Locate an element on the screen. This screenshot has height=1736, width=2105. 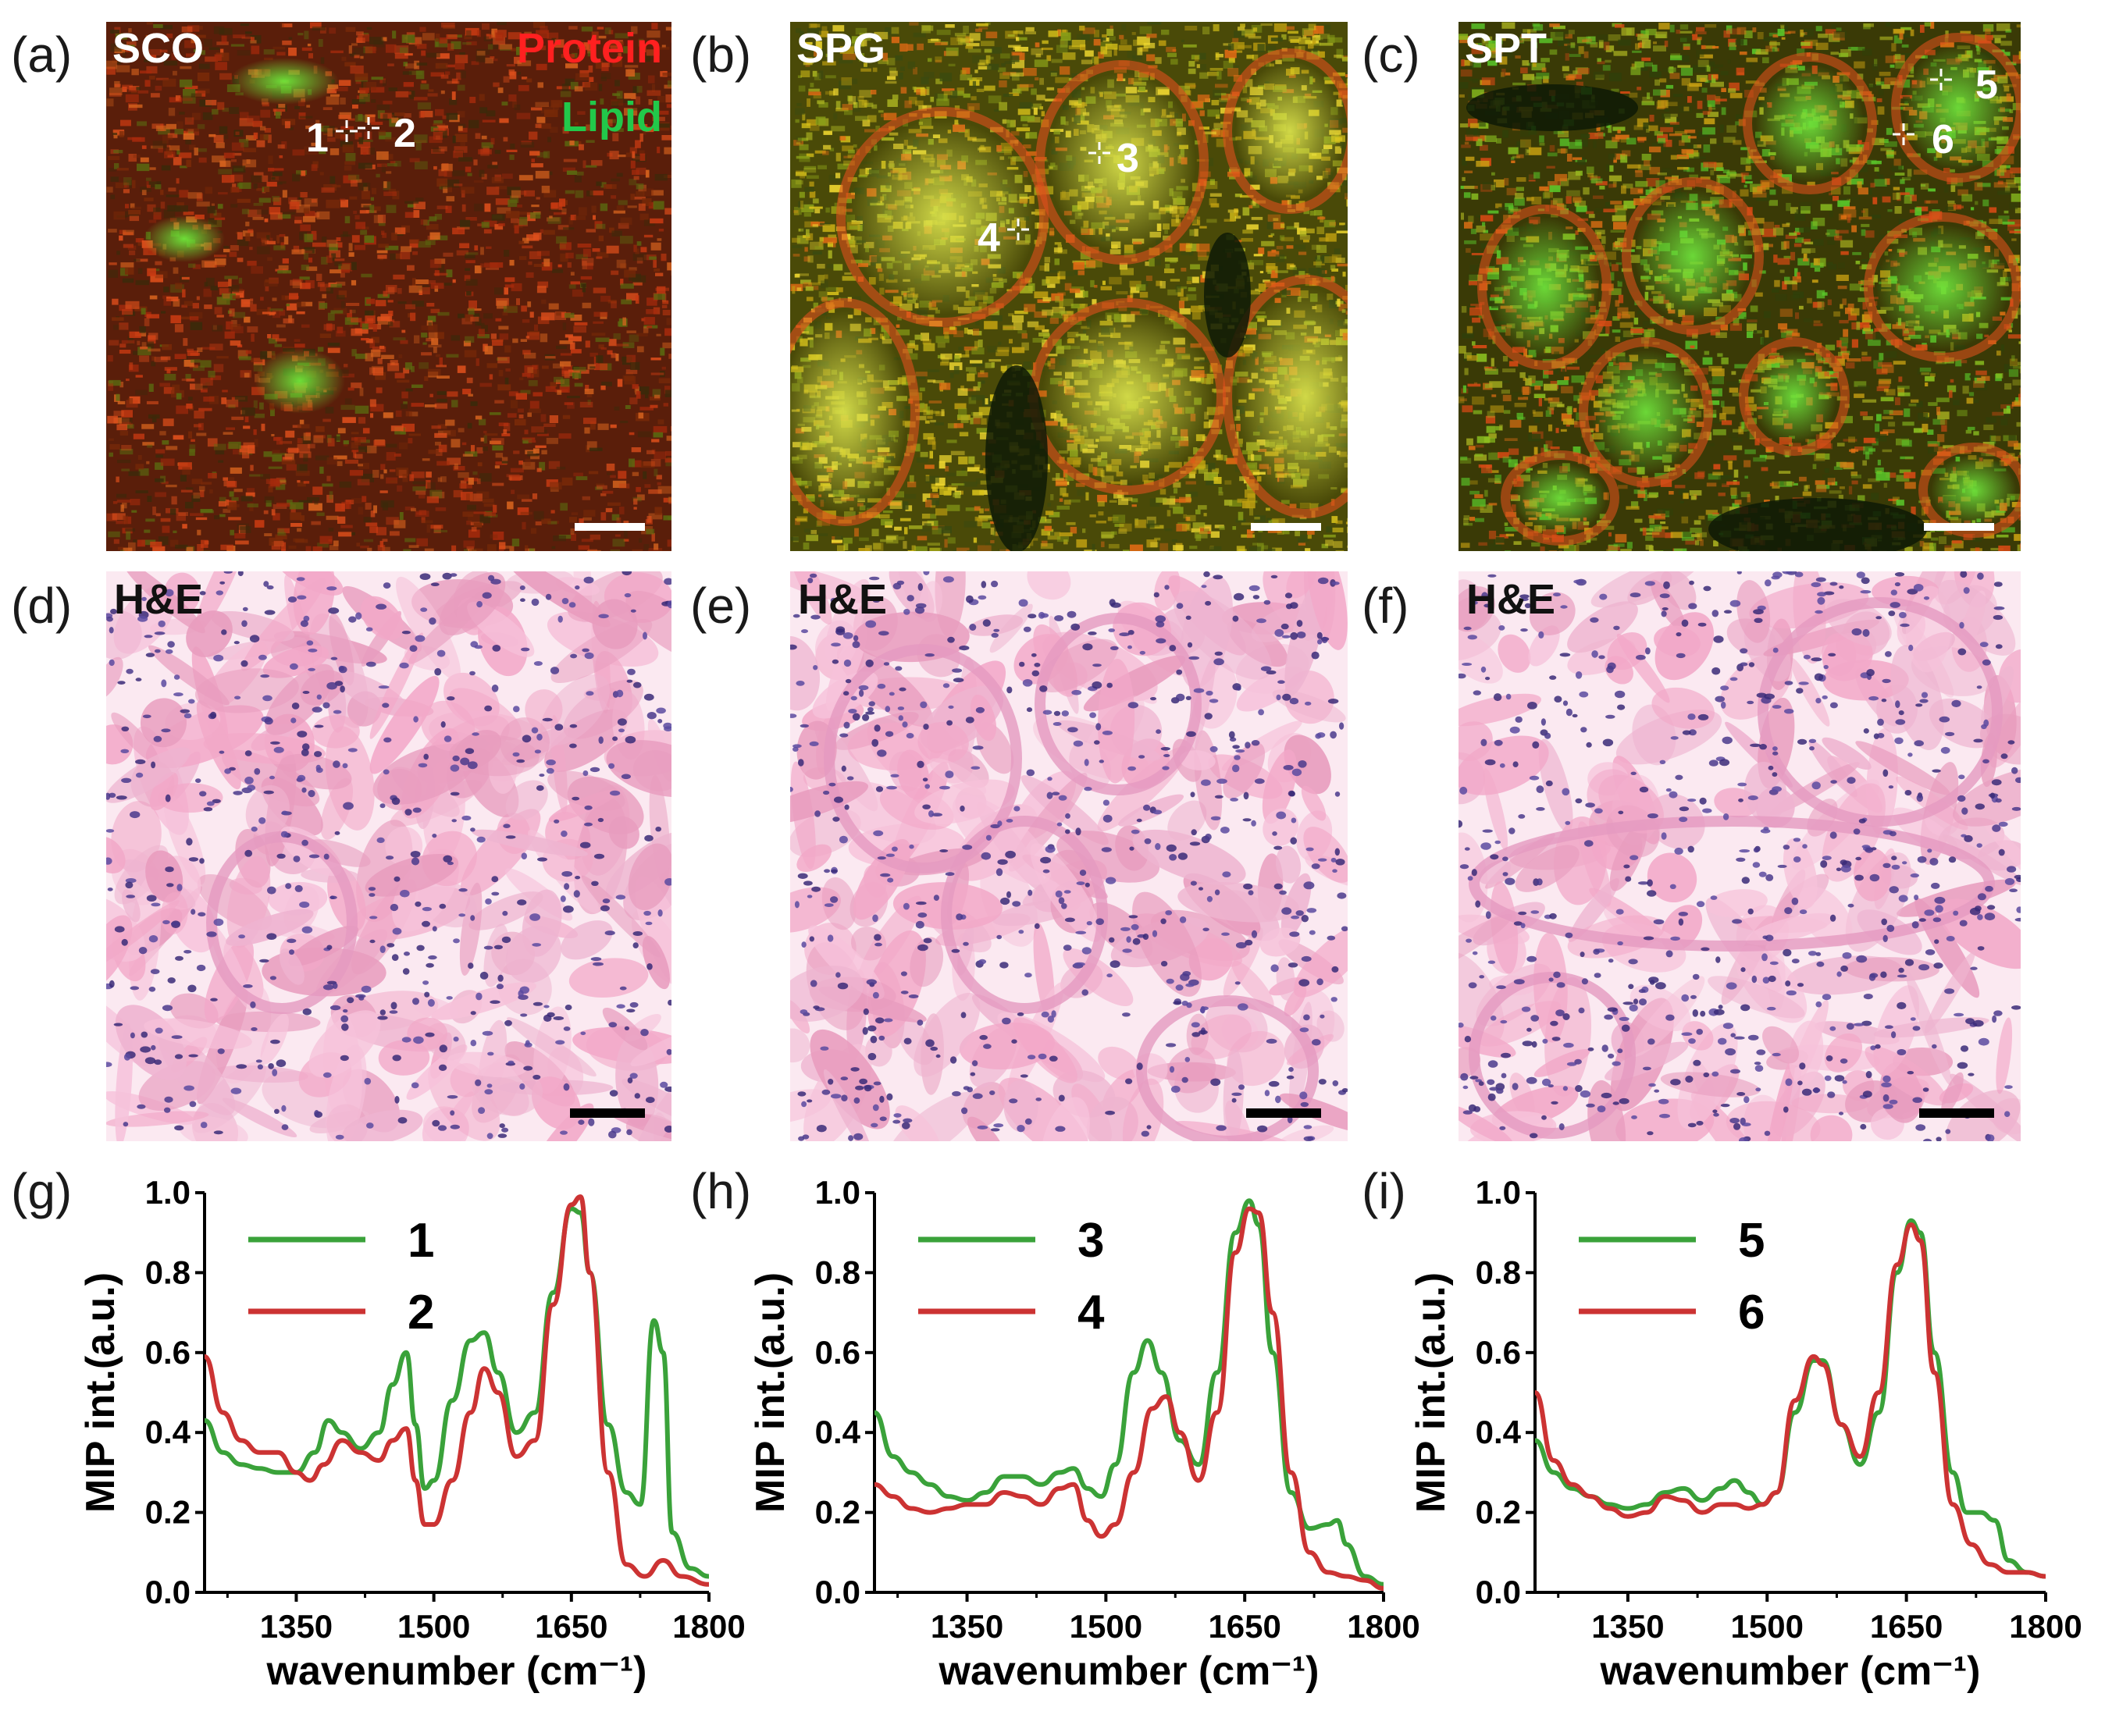
legend-label-6: 6 is located at coordinates (1751, 1312).